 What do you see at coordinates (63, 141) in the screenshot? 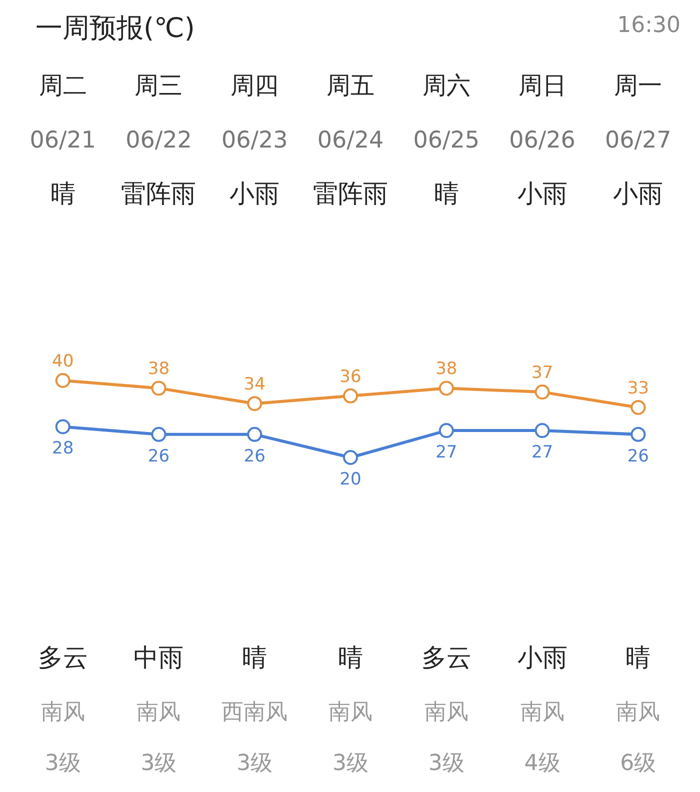
I see `text: 06/21` at bounding box center [63, 141].